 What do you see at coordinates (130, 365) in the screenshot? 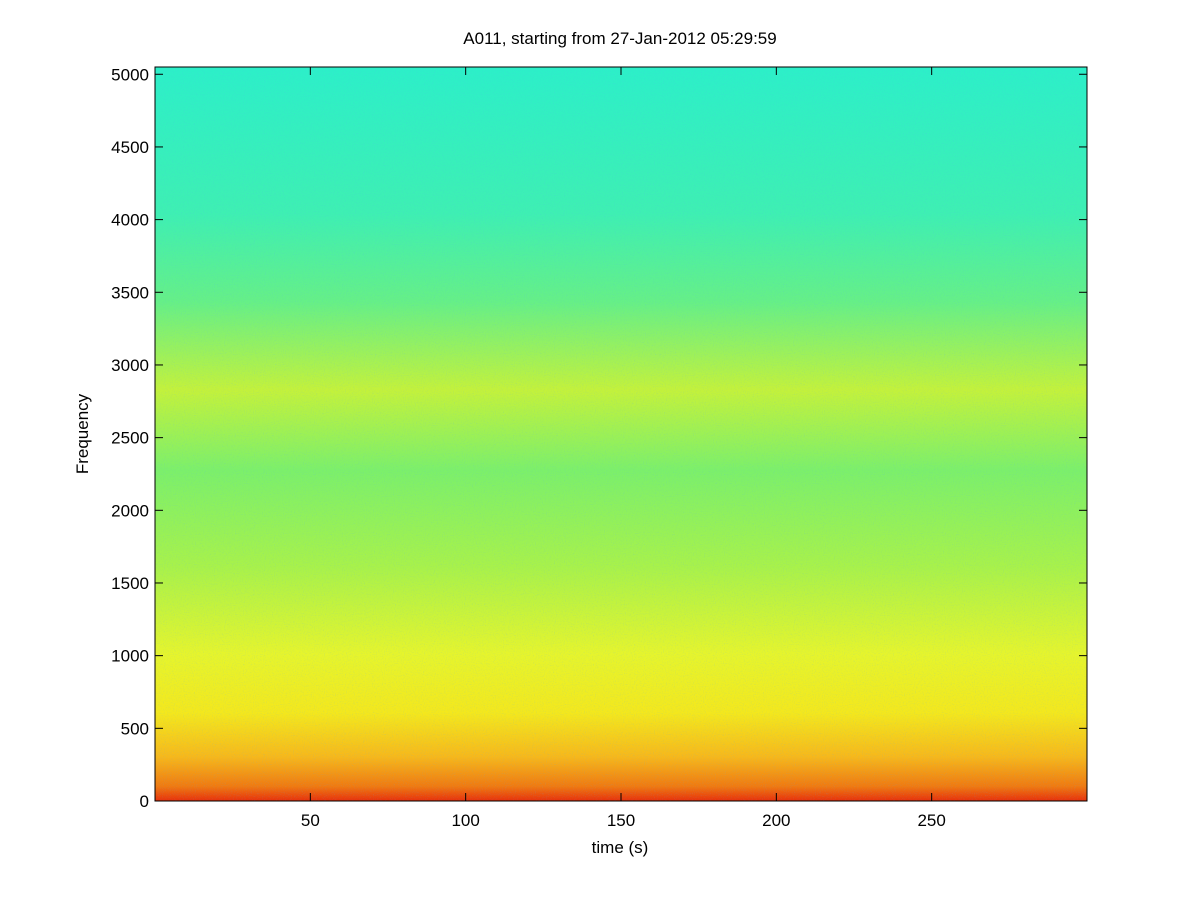
I see `y-tick-label: 3000` at bounding box center [130, 365].